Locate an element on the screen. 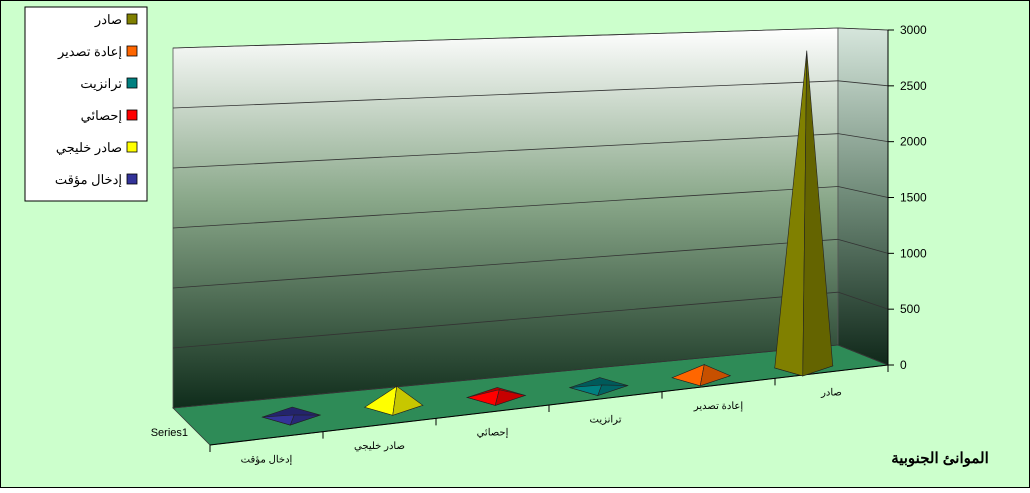 This screenshot has height=493, width=1030. legend-item: إعادة تصدير is located at coordinates (97, 52).